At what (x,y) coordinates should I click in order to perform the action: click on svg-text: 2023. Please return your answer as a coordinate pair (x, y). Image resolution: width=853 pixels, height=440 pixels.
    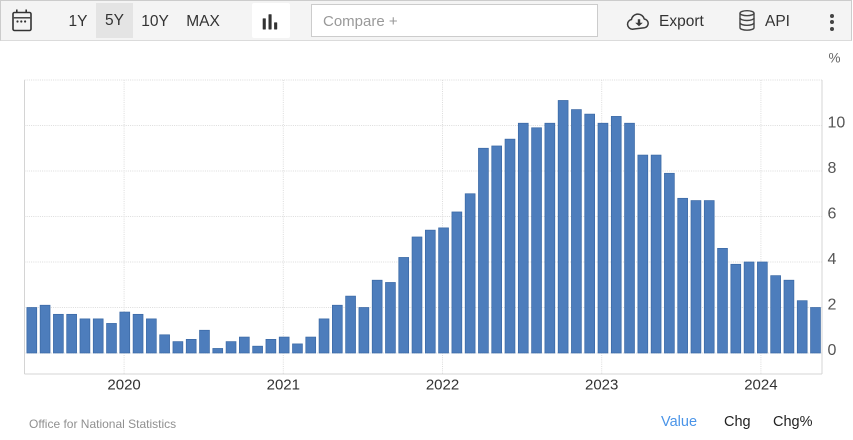
    Looking at the image, I should click on (601, 385).